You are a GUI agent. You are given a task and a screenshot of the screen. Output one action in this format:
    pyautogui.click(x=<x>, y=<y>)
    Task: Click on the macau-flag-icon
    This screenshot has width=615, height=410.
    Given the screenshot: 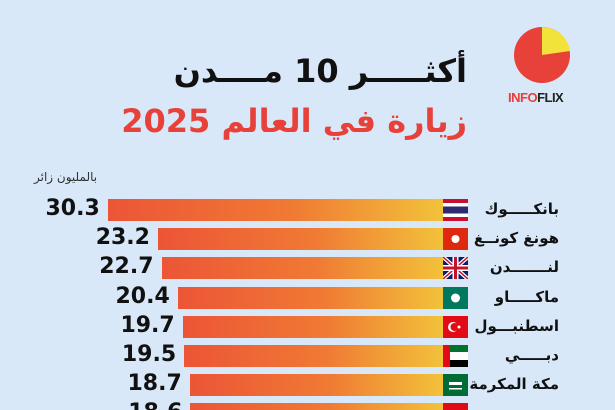 What is the action you would take?
    pyautogui.click(x=455, y=297)
    